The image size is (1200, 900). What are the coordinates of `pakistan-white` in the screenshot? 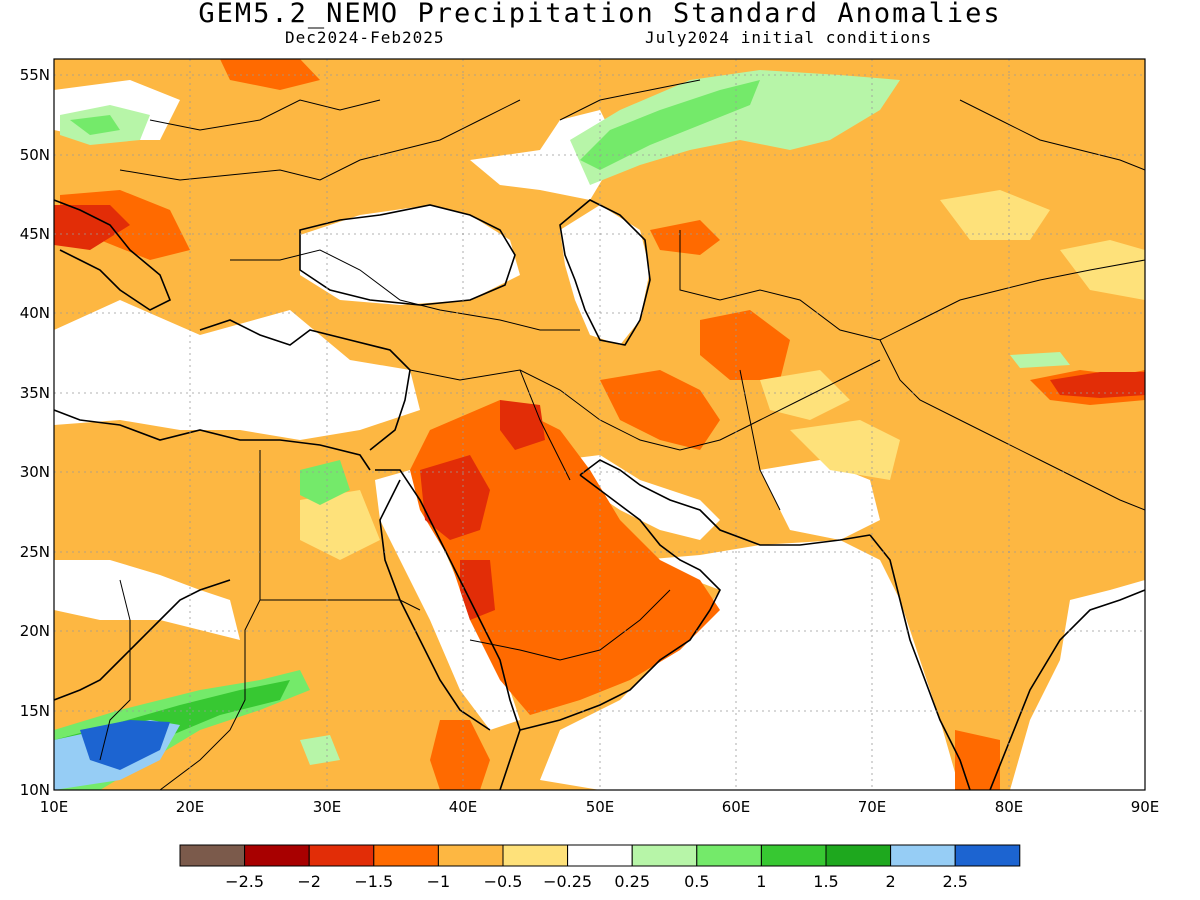 It's located at (820, 500).